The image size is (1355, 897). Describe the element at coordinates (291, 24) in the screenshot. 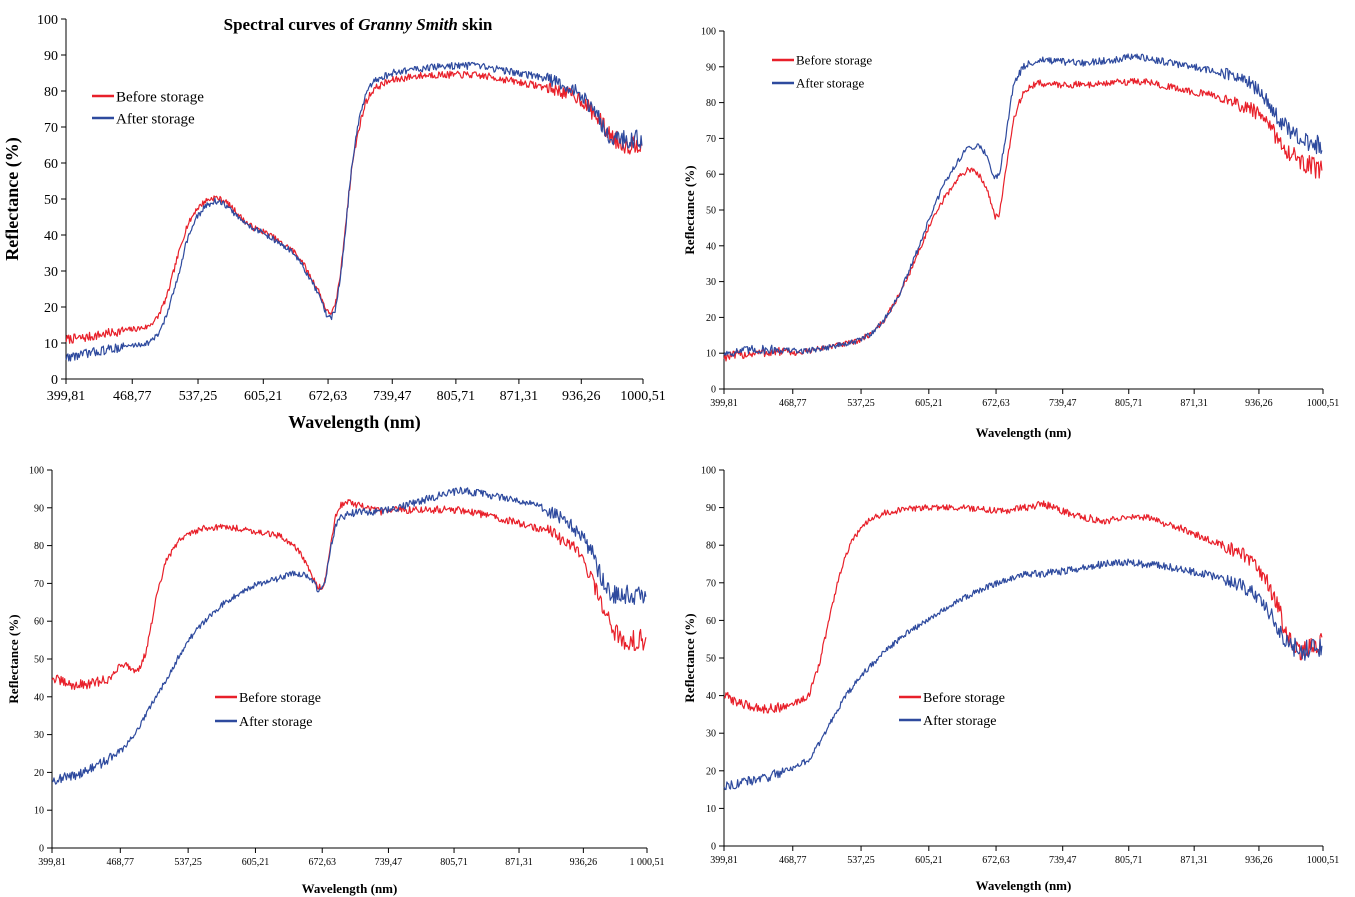

I see `chart-title-prefix: Spectral curves of` at that location.